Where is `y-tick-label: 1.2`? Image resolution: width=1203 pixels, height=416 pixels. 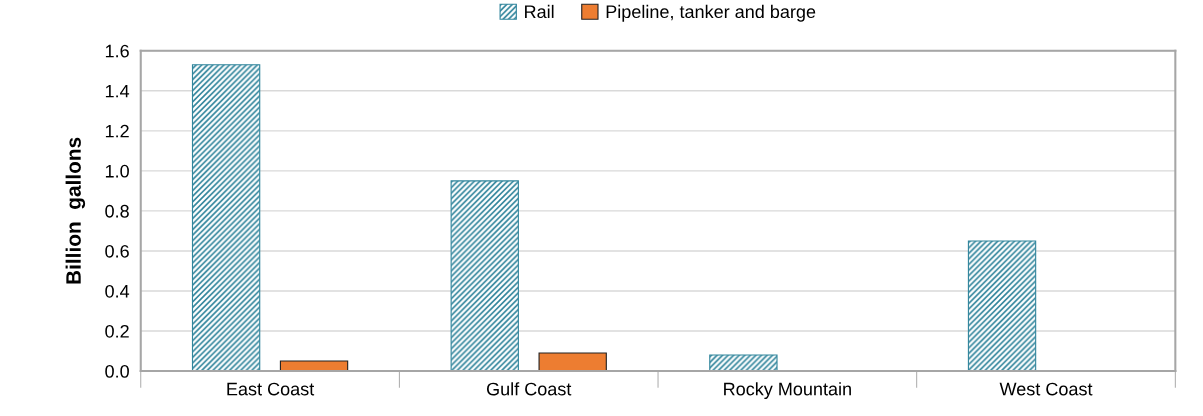
y-tick-label: 1.2 is located at coordinates (117, 131).